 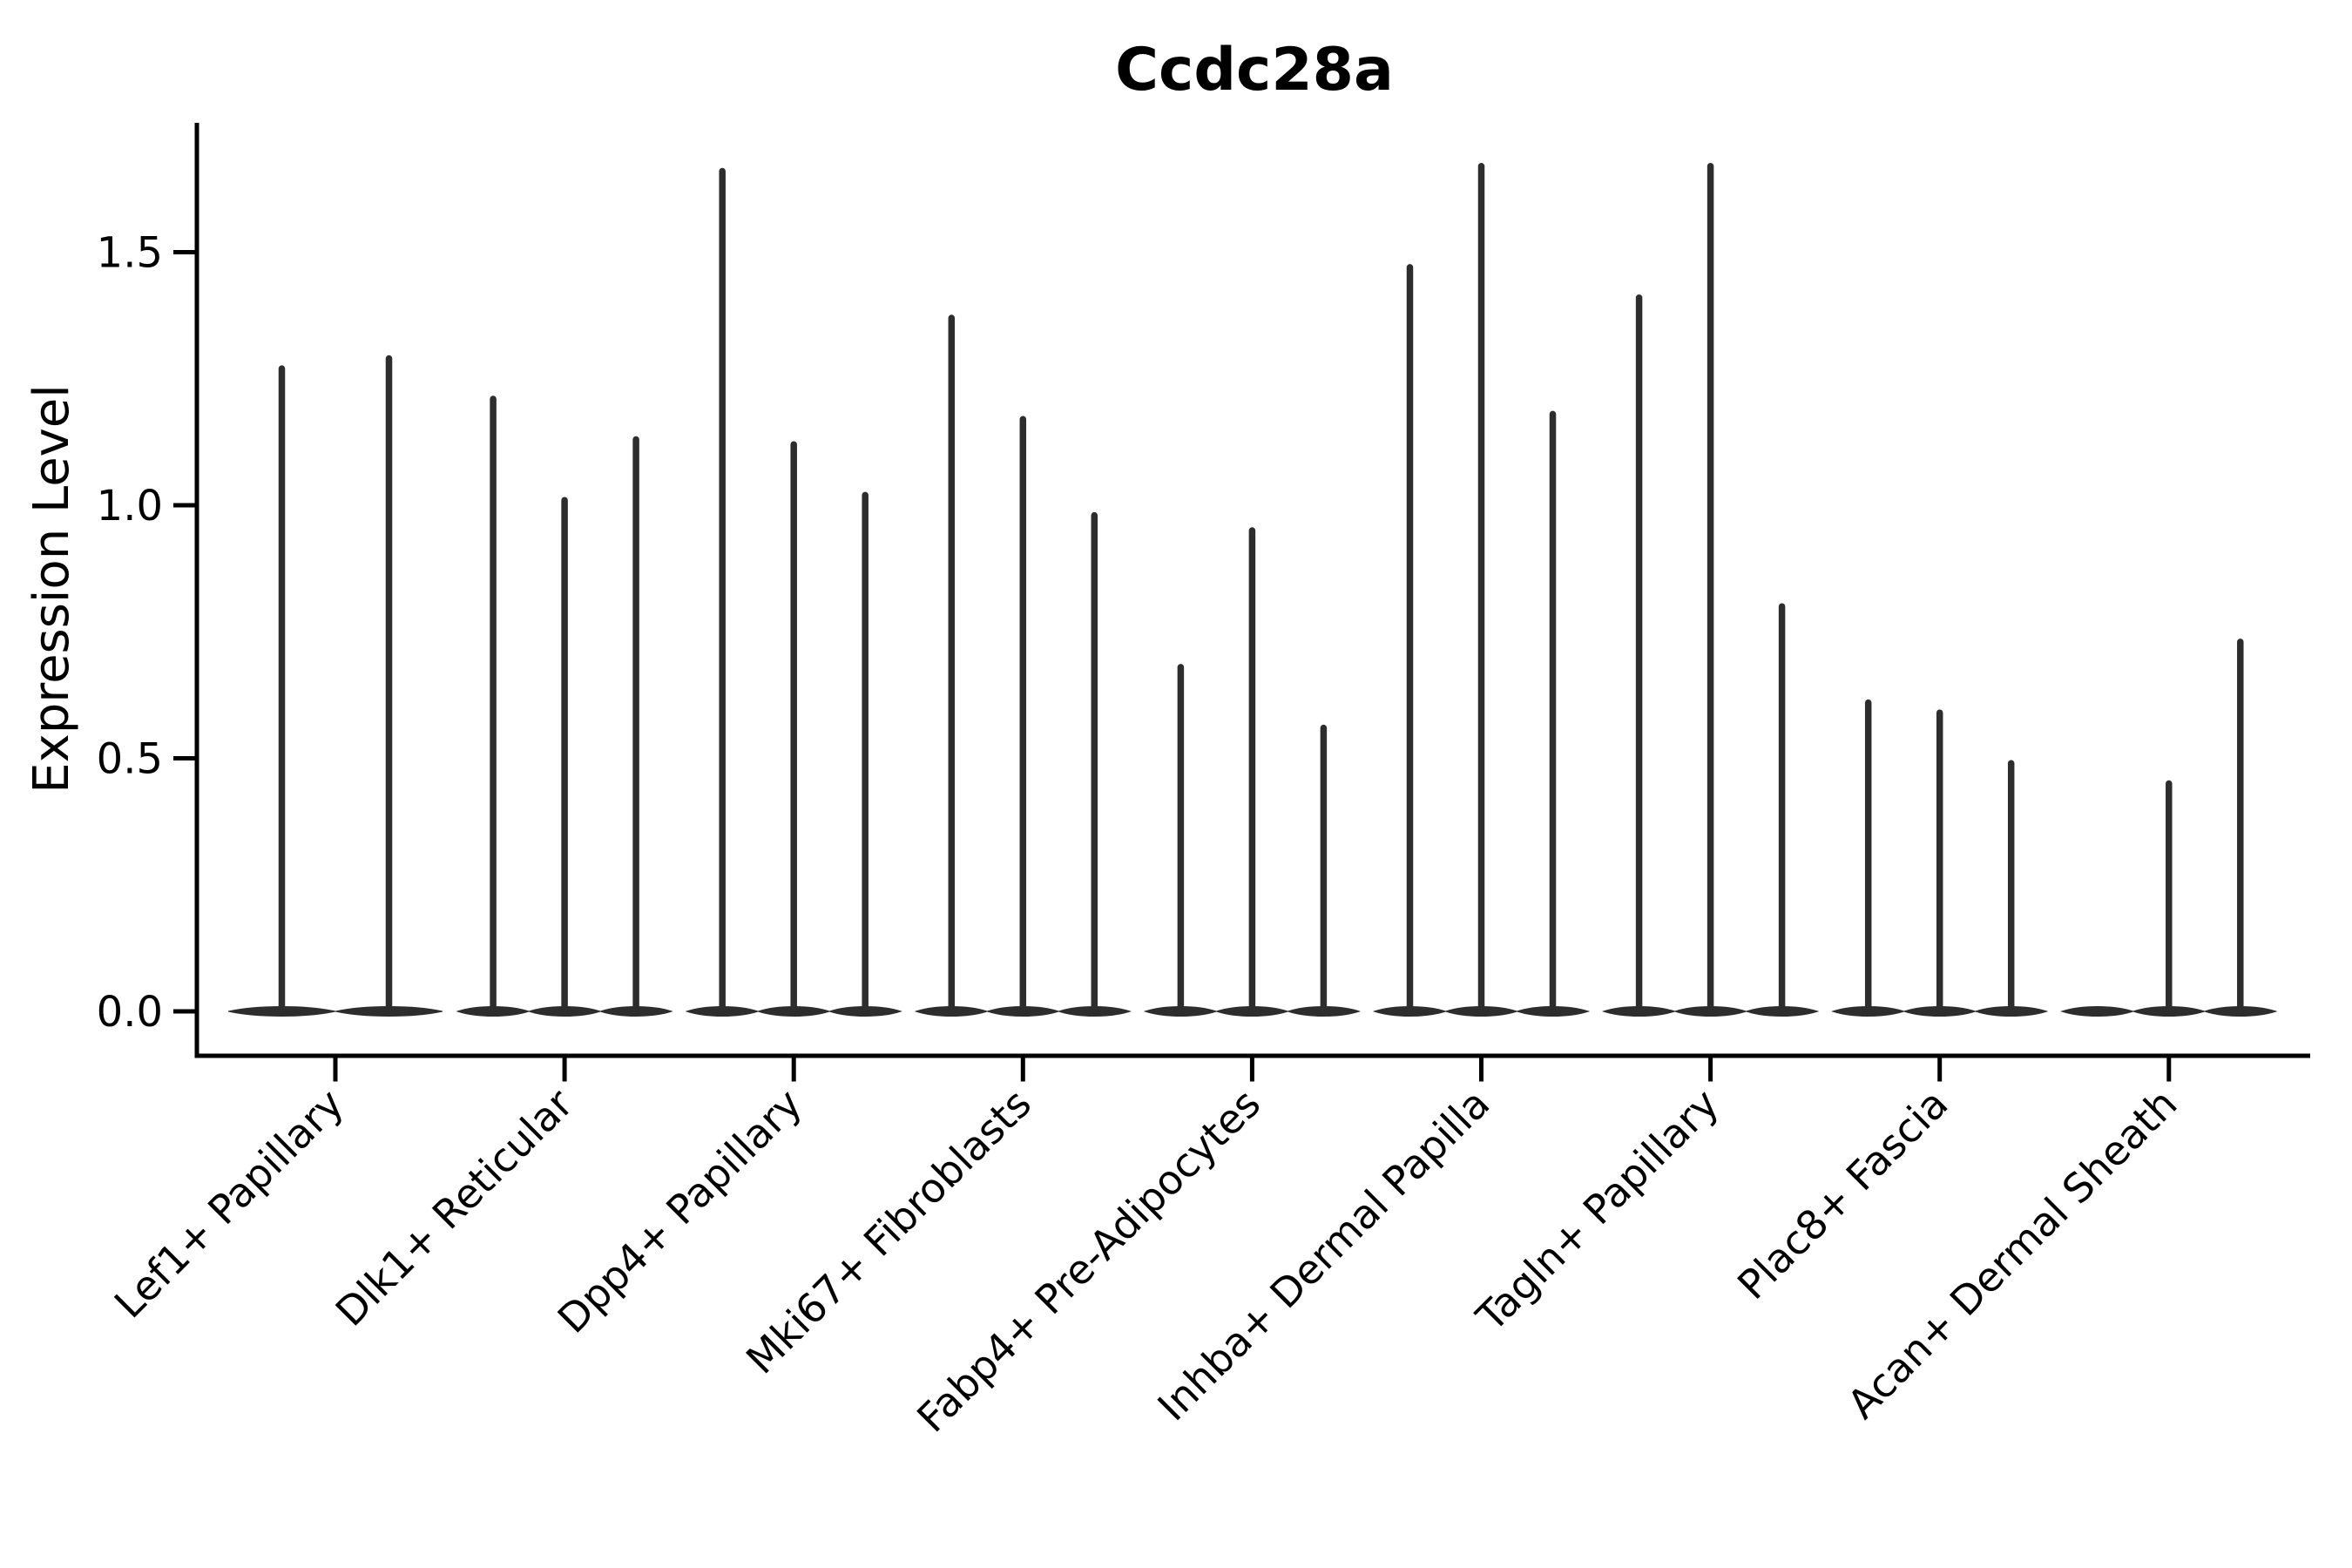 What do you see at coordinates (1252, 1070) in the screenshot?
I see `x-axis-ticks` at bounding box center [1252, 1070].